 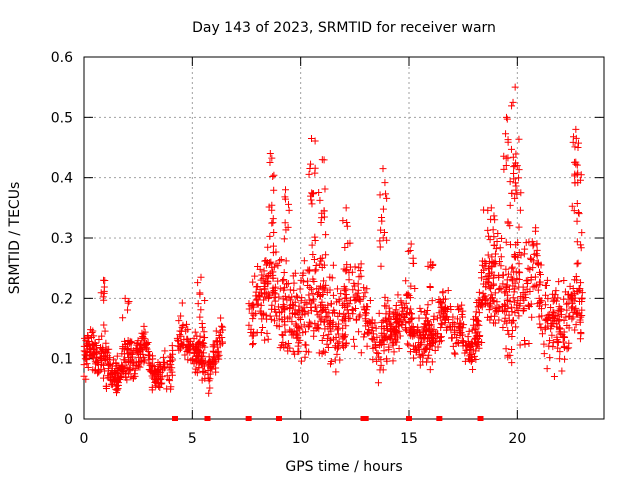 What do you see at coordinates (409, 439) in the screenshot?
I see `x-tick-label: 15` at bounding box center [409, 439].